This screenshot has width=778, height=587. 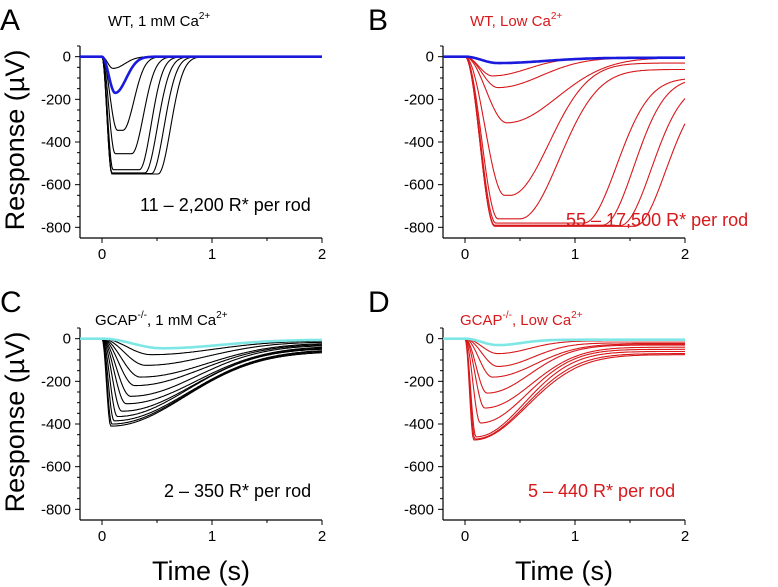 I want to click on title-rest: , Low Ca, so click(x=542, y=320).